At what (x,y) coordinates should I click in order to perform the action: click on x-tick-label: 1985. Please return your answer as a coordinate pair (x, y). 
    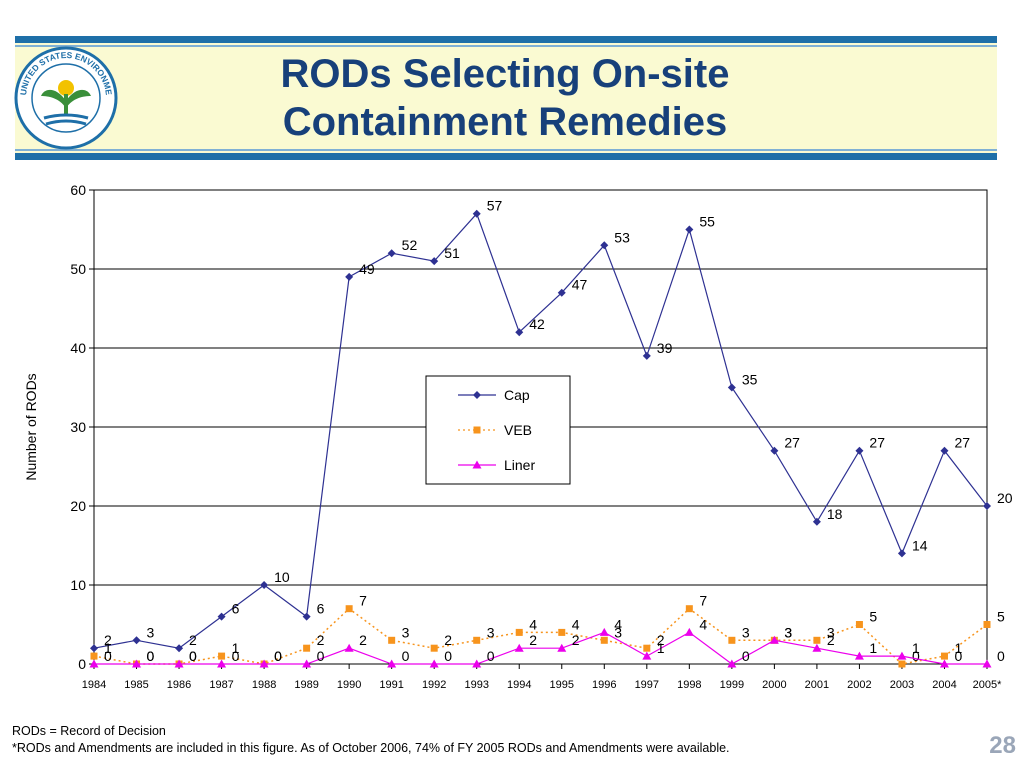
    Looking at the image, I should click on (136, 685).